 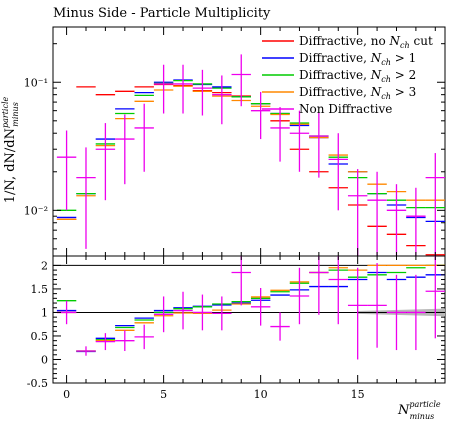 I want to click on x-axis-label-sup: particle, so click(x=425, y=404).